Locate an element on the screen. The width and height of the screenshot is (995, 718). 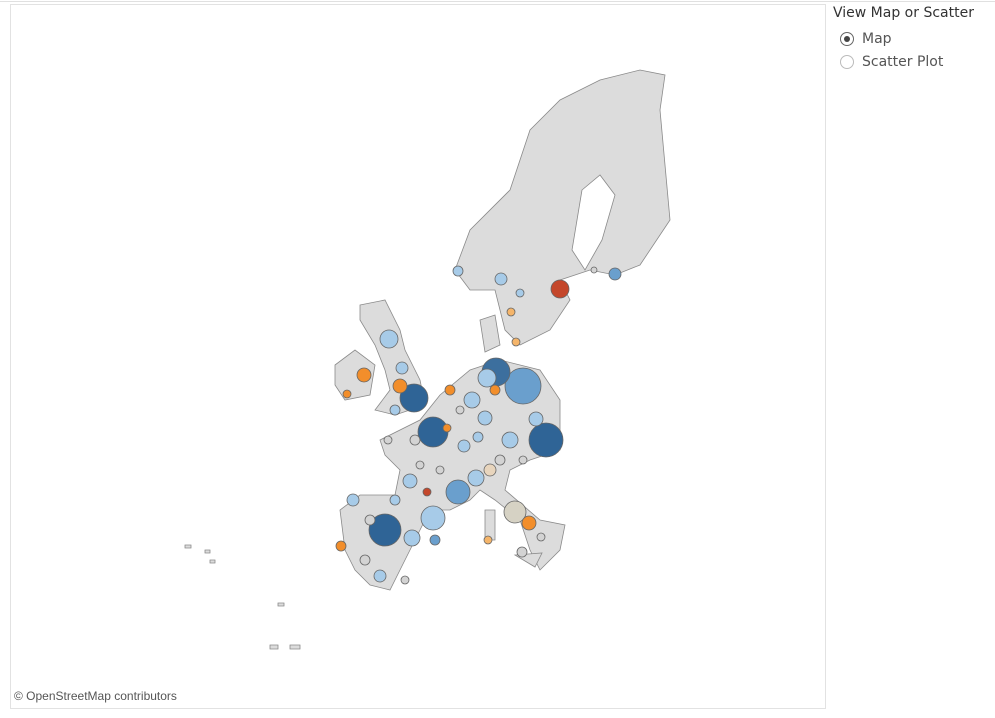
radio-option: Scatter Plot is located at coordinates (891, 62).